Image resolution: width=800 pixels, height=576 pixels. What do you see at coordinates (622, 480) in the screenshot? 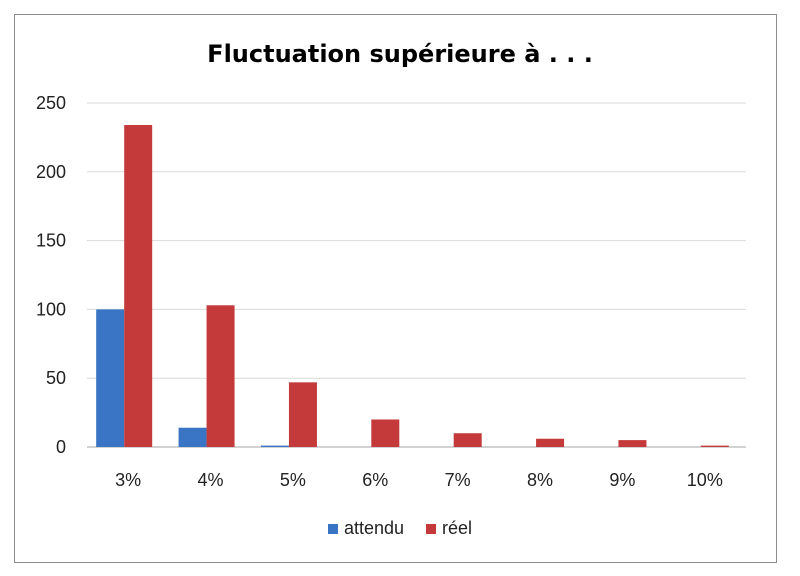
I see `x-tick-label: 9%` at bounding box center [622, 480].